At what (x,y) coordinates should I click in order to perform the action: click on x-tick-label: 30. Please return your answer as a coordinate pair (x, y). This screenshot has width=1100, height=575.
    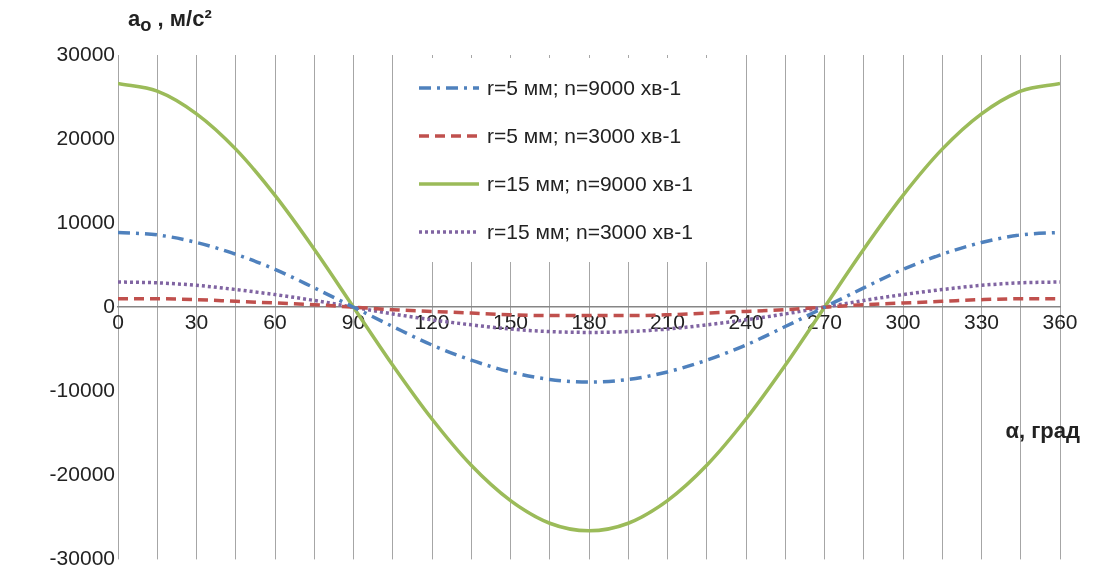
    Looking at the image, I should click on (196, 321).